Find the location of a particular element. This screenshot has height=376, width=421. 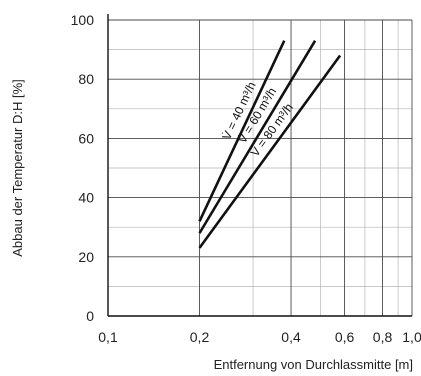

x-axis-label: Entfernung von Durchlassmitte [m] is located at coordinates (313, 364).